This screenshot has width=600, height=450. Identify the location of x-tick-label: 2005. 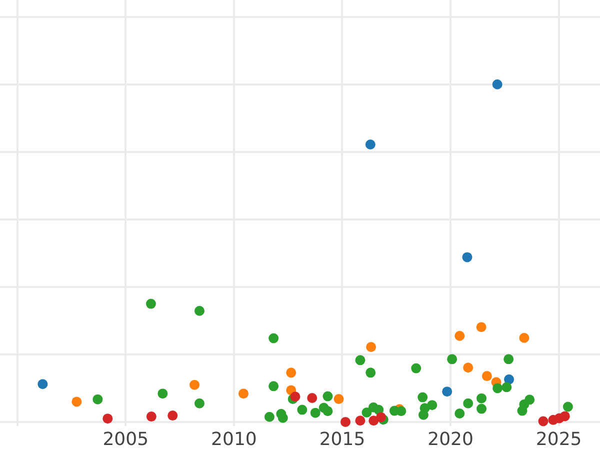
(125, 439).